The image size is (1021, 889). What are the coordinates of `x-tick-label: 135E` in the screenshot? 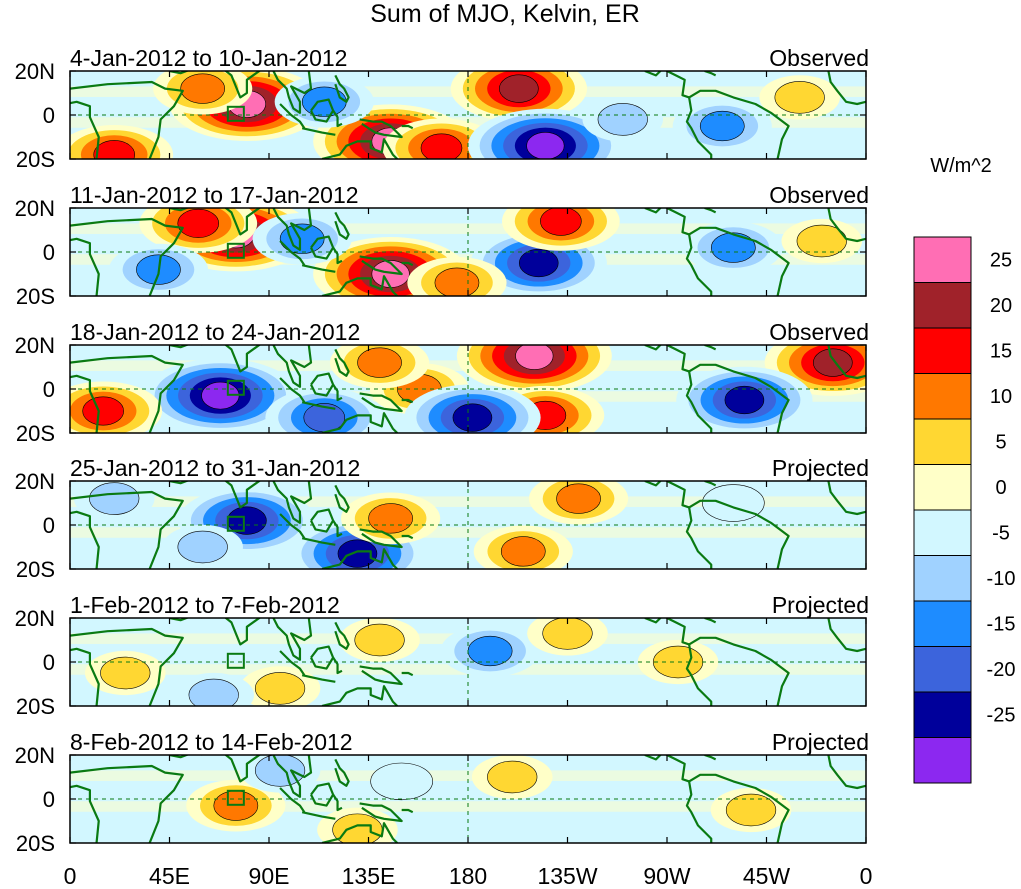 It's located at (369, 876).